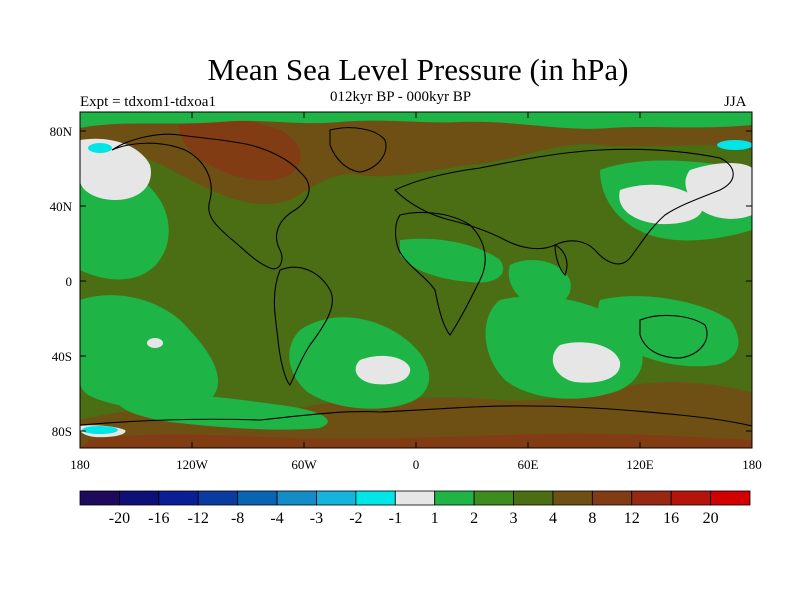 The image size is (800, 600). Describe the element at coordinates (158, 518) in the screenshot. I see `colorbar-label: -16` at that location.